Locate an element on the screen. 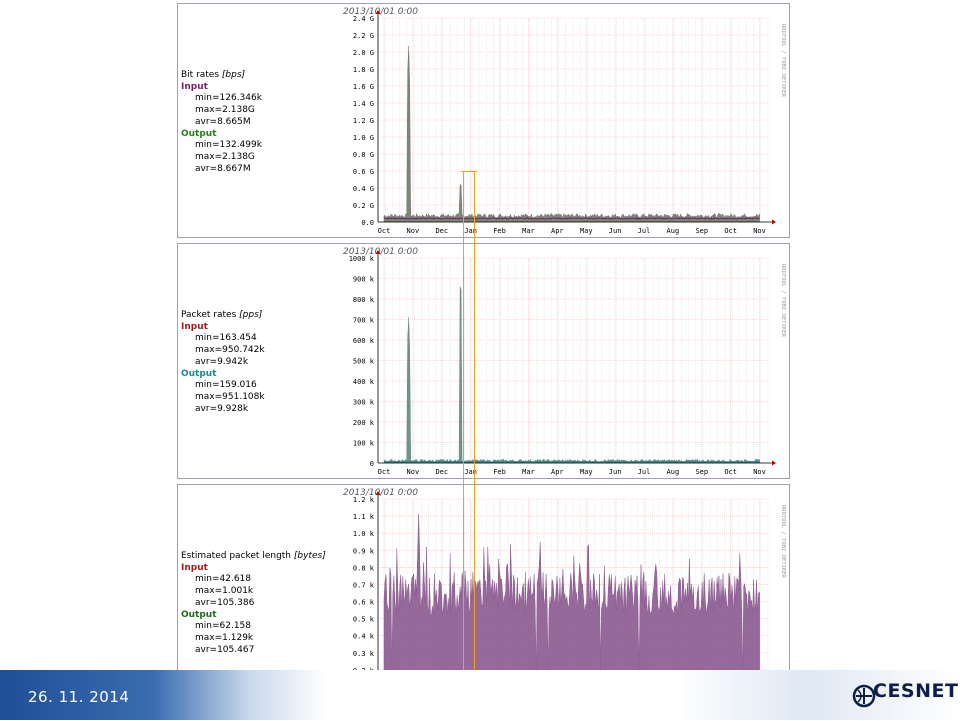 This screenshot has height=721, width=960. y-tick-label: 0.8 G is located at coordinates (363, 155).